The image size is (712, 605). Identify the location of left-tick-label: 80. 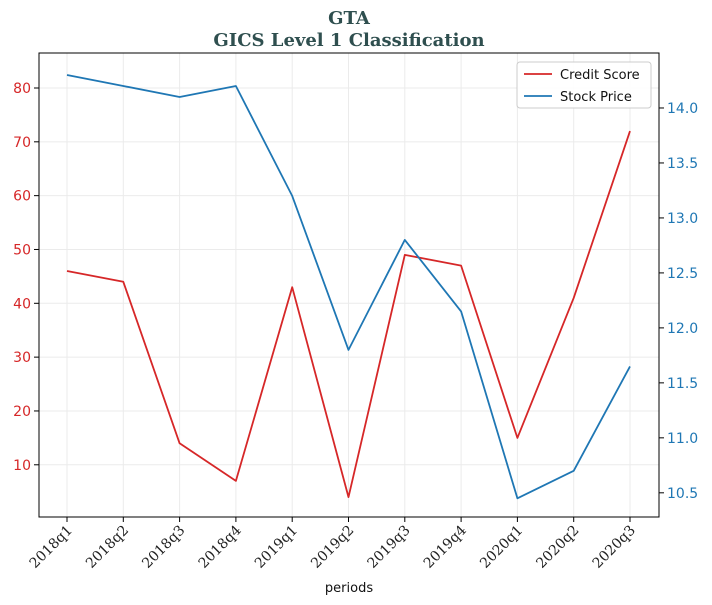
(22, 89).